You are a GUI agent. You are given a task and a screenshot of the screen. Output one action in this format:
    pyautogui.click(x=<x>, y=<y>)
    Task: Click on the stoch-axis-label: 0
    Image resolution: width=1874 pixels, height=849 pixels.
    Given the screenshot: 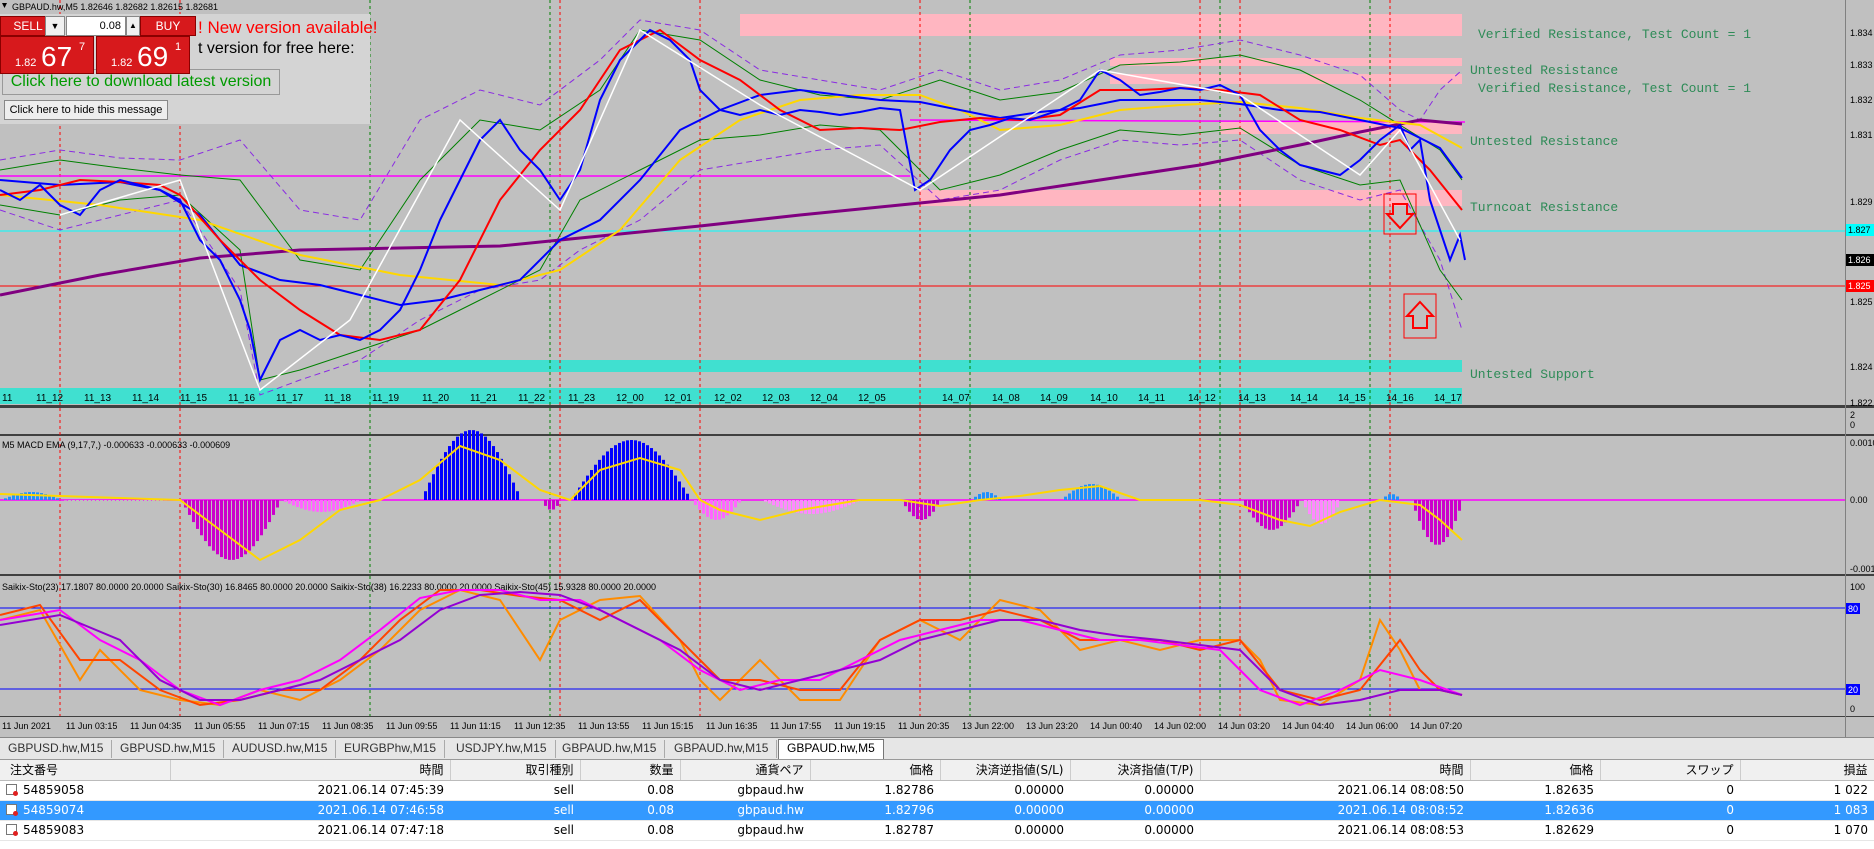 What is the action you would take?
    pyautogui.click(x=1852, y=709)
    